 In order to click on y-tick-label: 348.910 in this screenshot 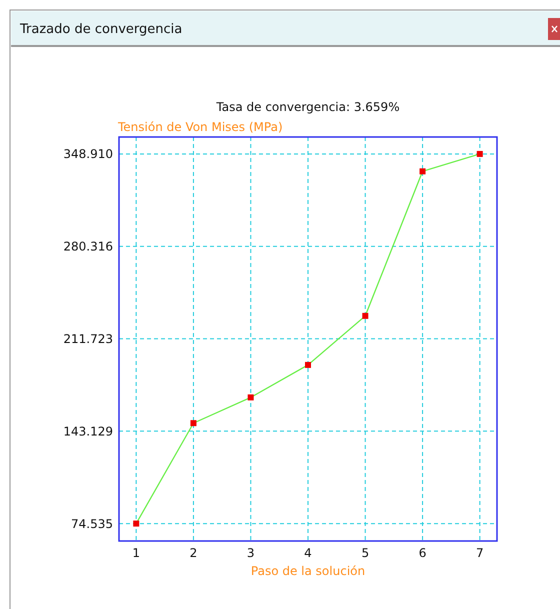, I will do `click(88, 154)`.